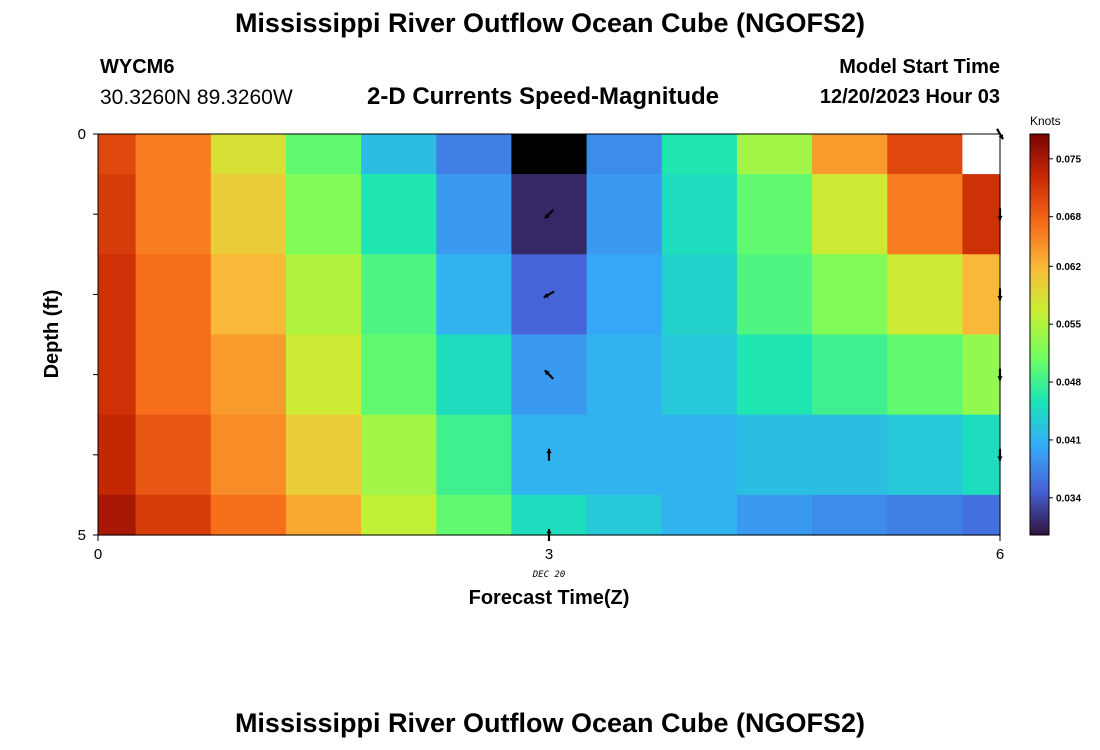 The height and width of the screenshot is (750, 1100). Describe the element at coordinates (909, 97) in the screenshot. I see `model-start-value: 12/20/2023 Hour 03` at that location.